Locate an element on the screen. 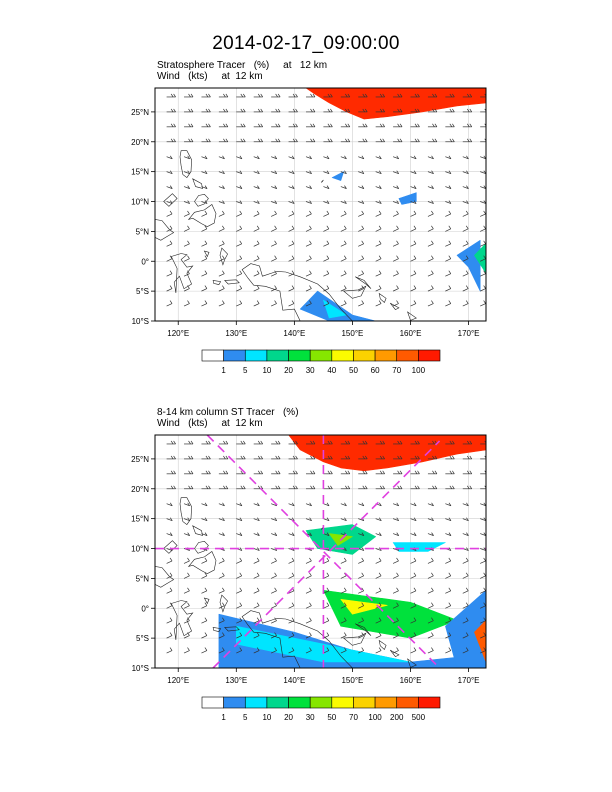 This screenshot has height=792, width=612. colorbar-label-8: 200 is located at coordinates (397, 717).